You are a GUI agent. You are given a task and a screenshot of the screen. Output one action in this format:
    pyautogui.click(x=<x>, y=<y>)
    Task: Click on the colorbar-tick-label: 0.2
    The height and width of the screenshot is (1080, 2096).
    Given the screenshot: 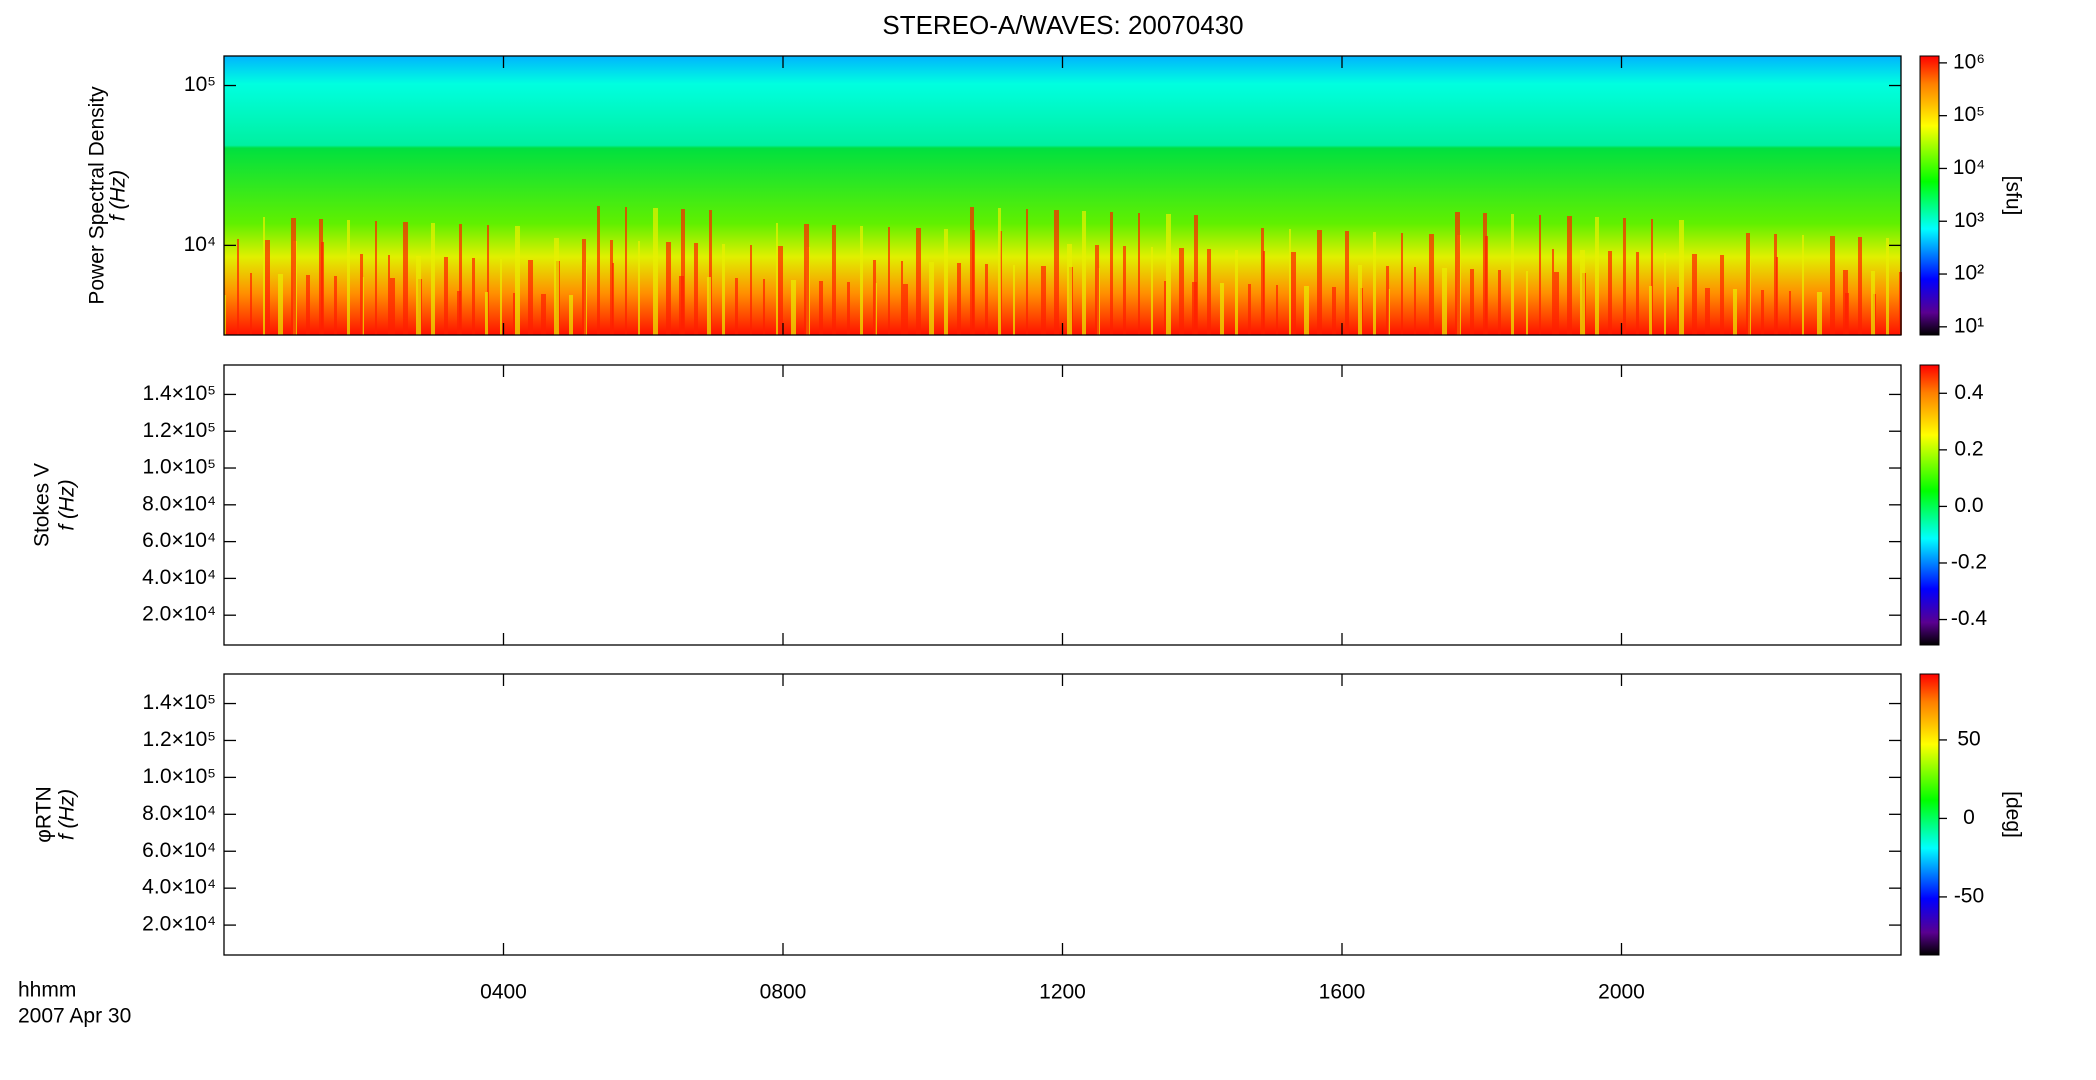 What is the action you would take?
    pyautogui.click(x=1968, y=448)
    